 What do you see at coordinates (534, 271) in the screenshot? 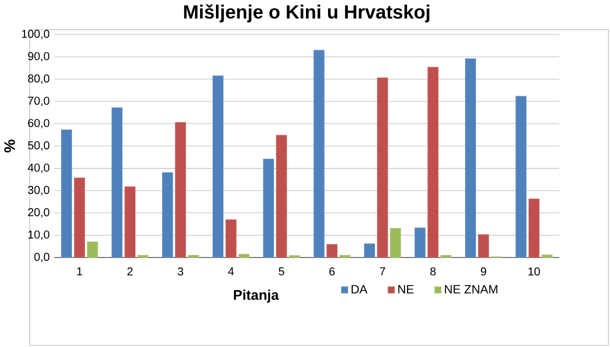
I see `x-tick-label: 10` at bounding box center [534, 271].